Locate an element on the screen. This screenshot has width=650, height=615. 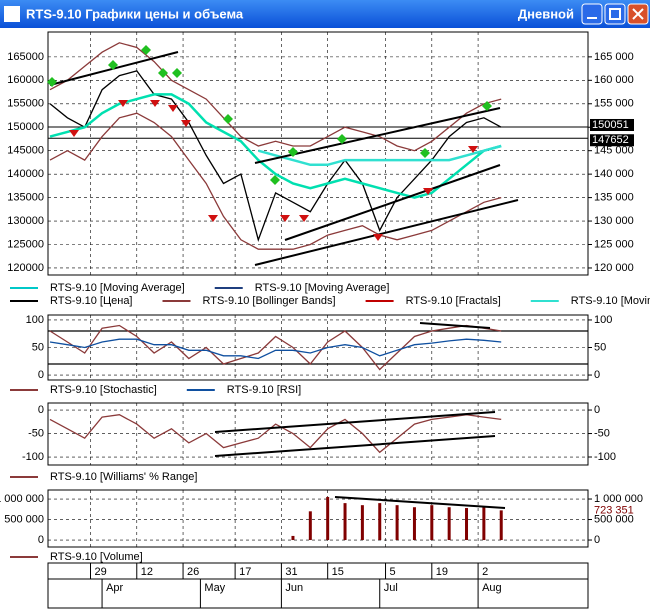
period: Дневной is located at coordinates (546, 13).